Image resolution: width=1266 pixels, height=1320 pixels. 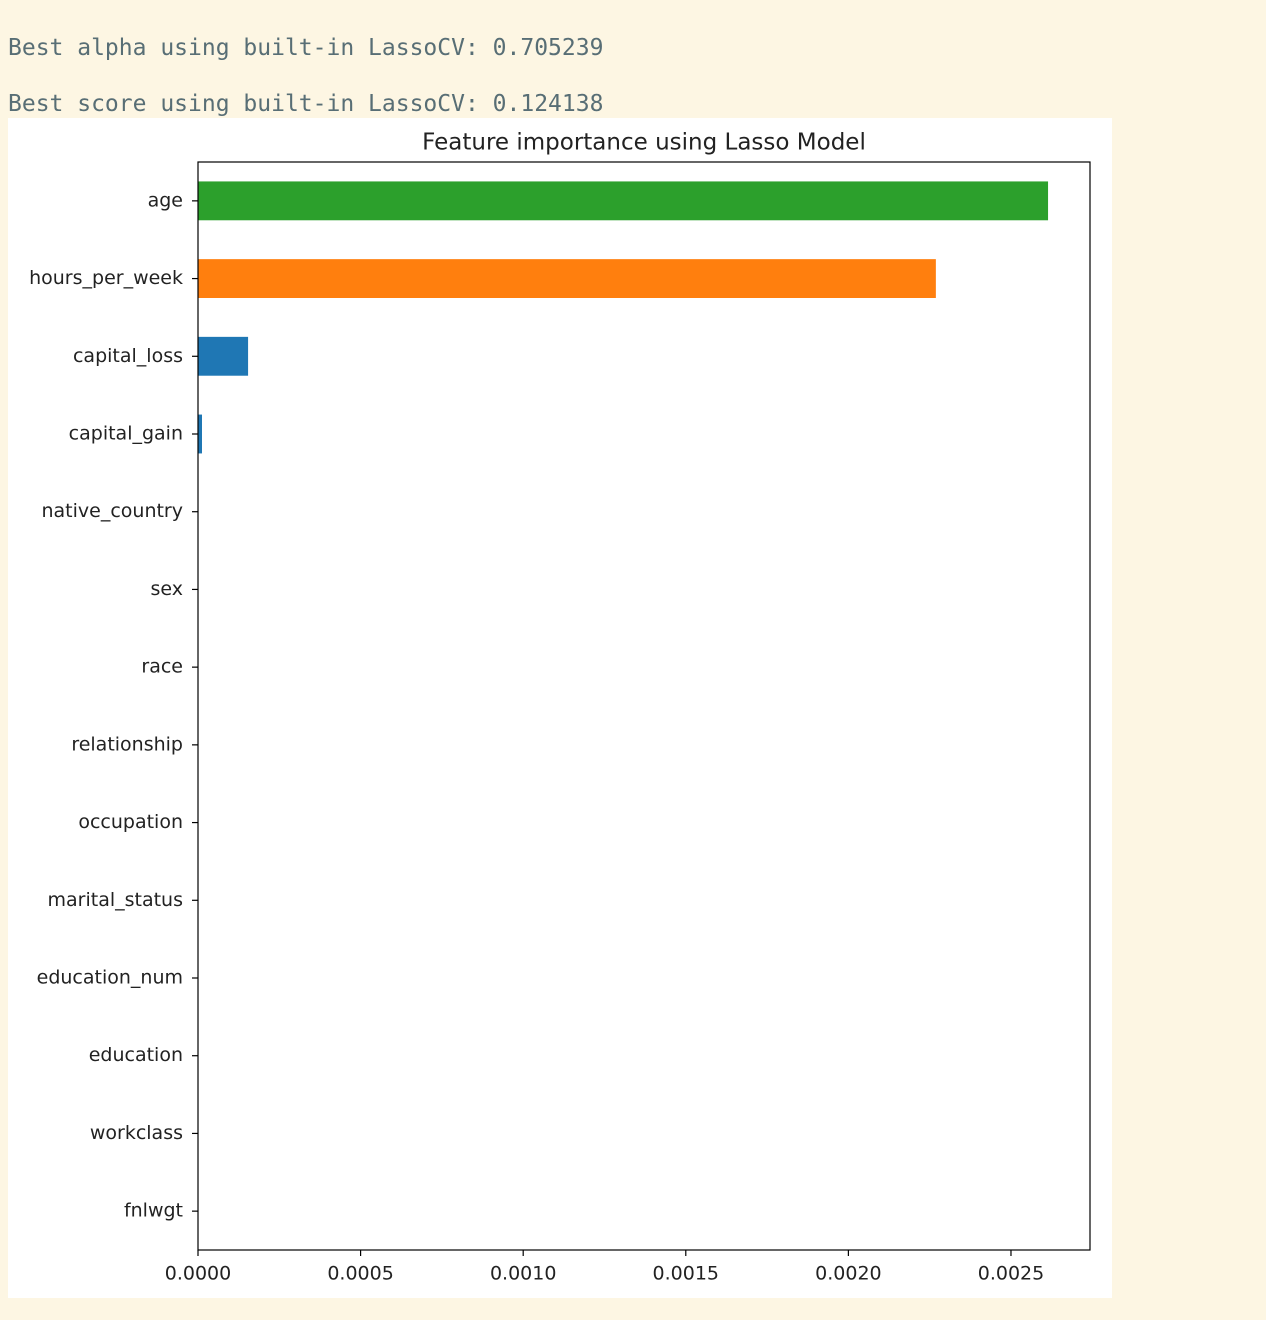 I want to click on x-tick-label: 0.0020, so click(x=848, y=1274).